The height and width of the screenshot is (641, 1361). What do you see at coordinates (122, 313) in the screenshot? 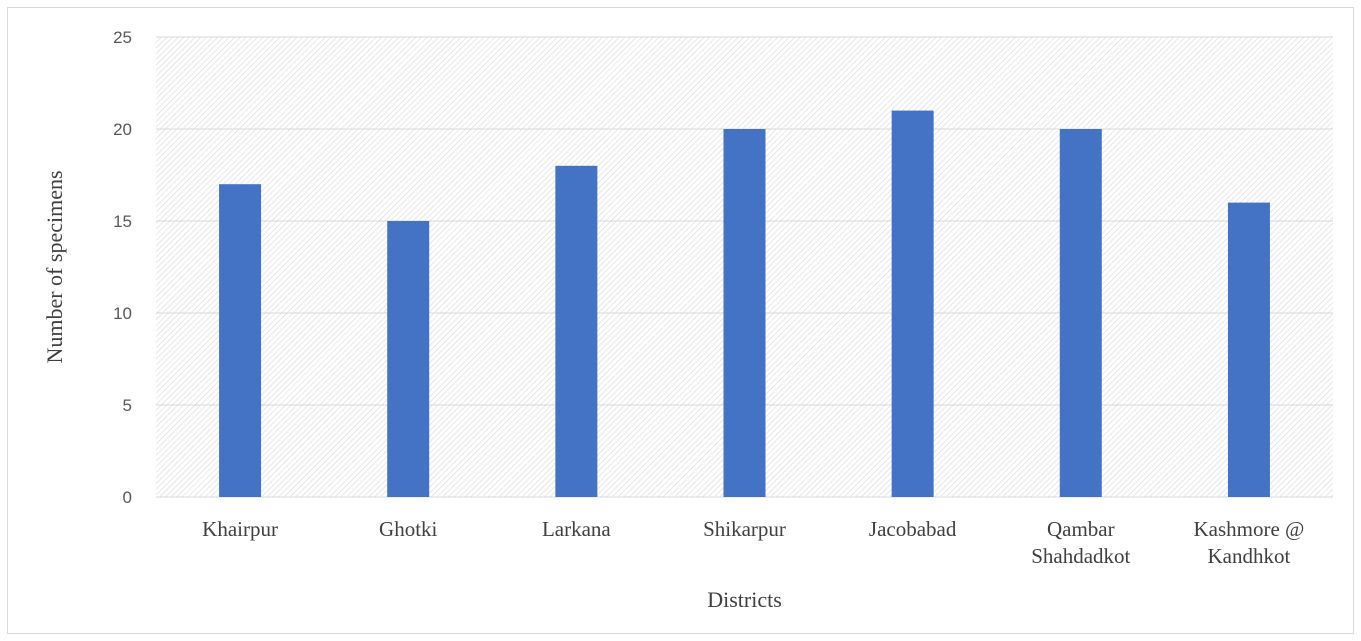
I see `y-tick-label: 10` at bounding box center [122, 313].